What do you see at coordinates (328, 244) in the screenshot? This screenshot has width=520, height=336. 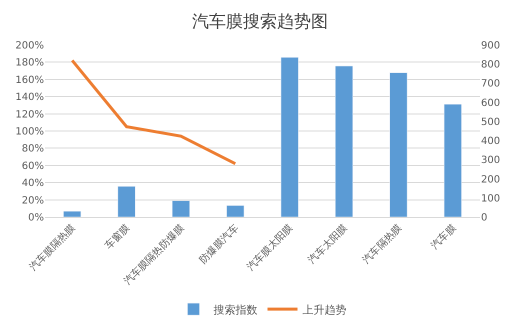 I see `x-tick-label: 汽车太阳膜` at bounding box center [328, 244].